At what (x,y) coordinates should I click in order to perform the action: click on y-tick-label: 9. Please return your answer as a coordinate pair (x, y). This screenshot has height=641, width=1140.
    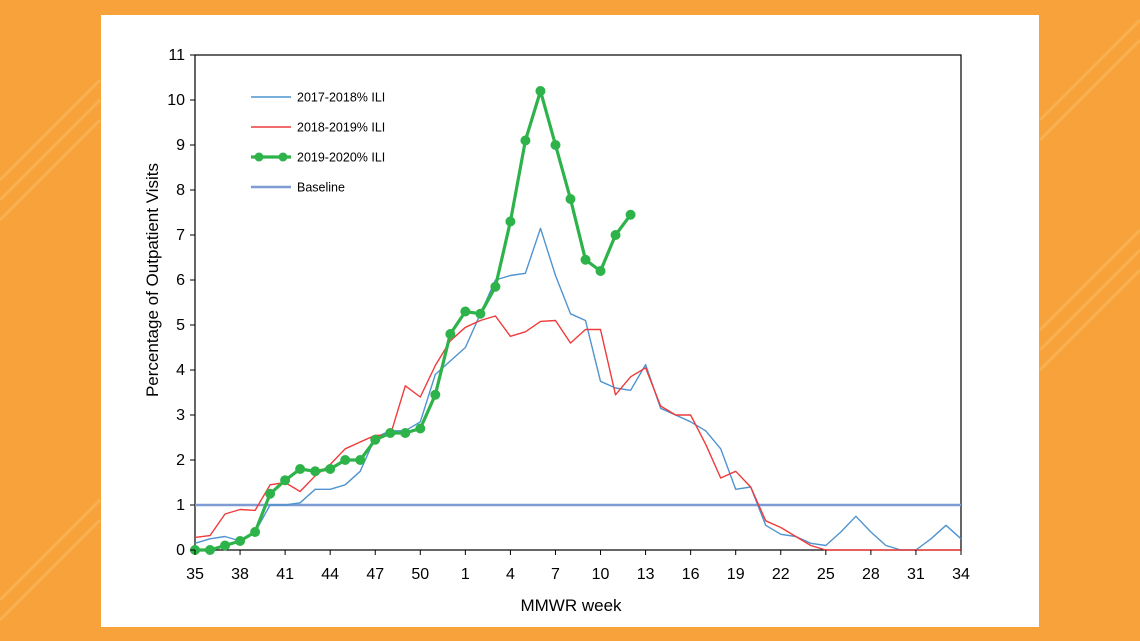
    Looking at the image, I should click on (180, 145).